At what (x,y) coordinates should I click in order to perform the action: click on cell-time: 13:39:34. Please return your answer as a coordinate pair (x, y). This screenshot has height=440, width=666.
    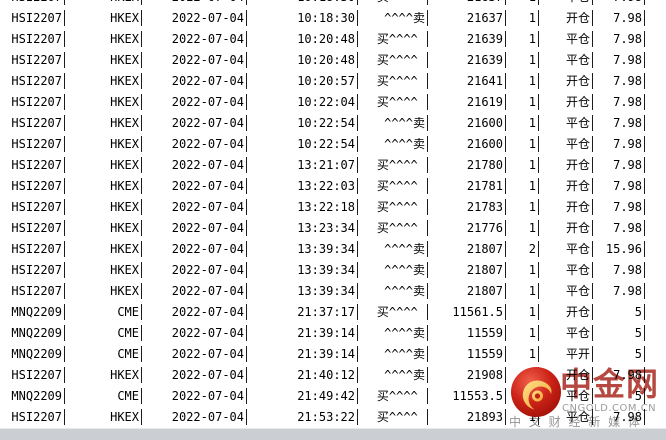
    Looking at the image, I should click on (302, 249).